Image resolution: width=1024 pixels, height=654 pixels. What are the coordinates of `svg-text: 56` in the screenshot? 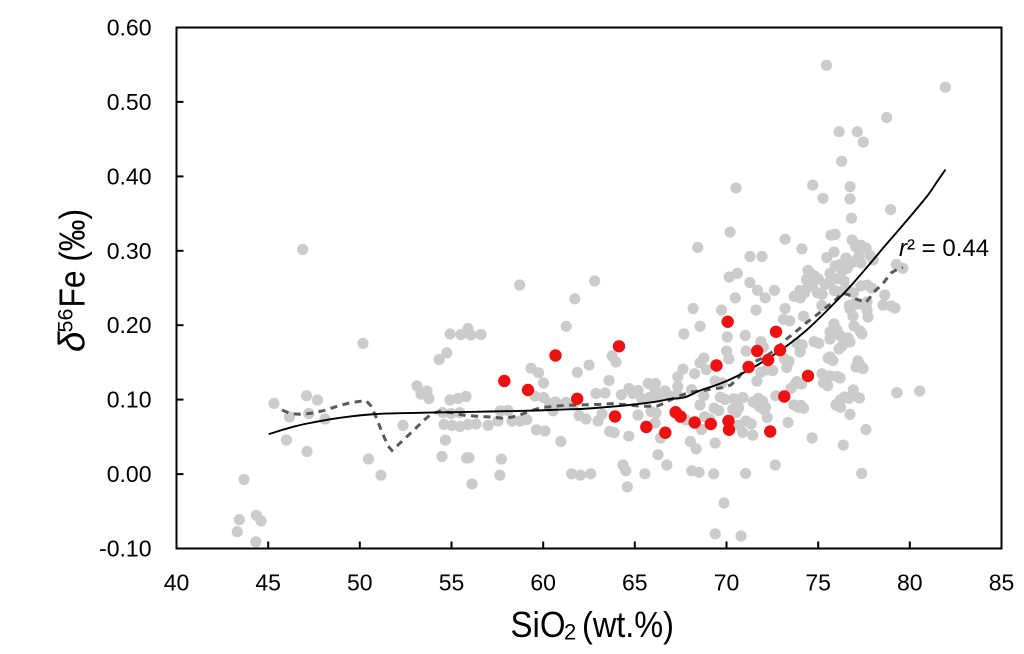 It's located at (66, 321).